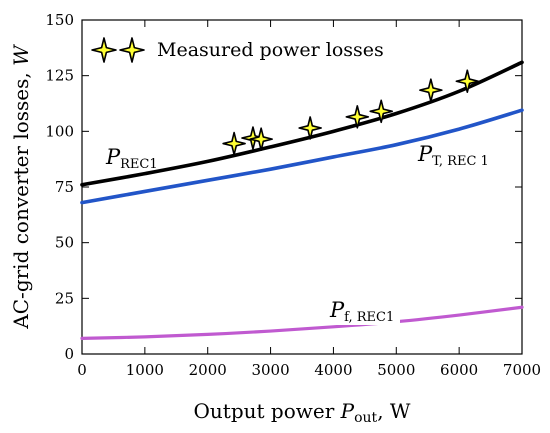 The width and height of the screenshot is (550, 433). Describe the element at coordinates (270, 370) in the screenshot. I see `x-tick-label: 3000` at that location.